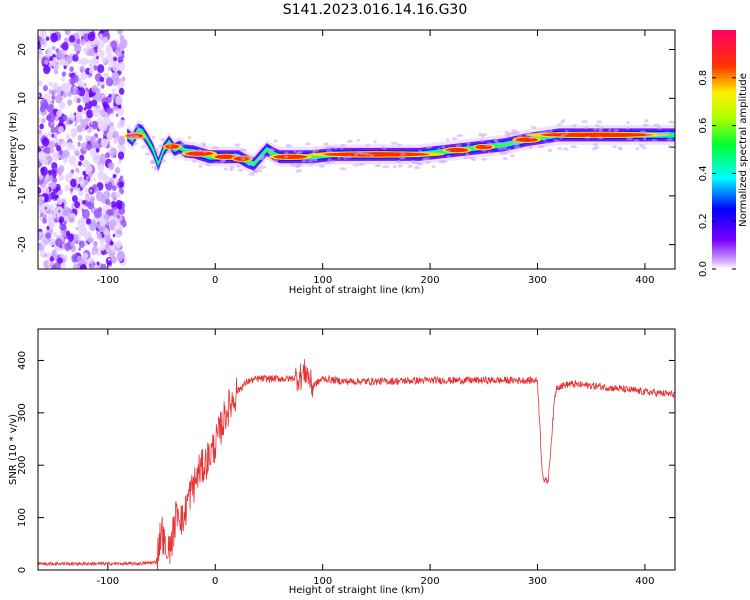 This screenshot has height=600, width=750. Describe the element at coordinates (703, 269) in the screenshot. I see `colorbar-tick-label: 0.0` at that location.